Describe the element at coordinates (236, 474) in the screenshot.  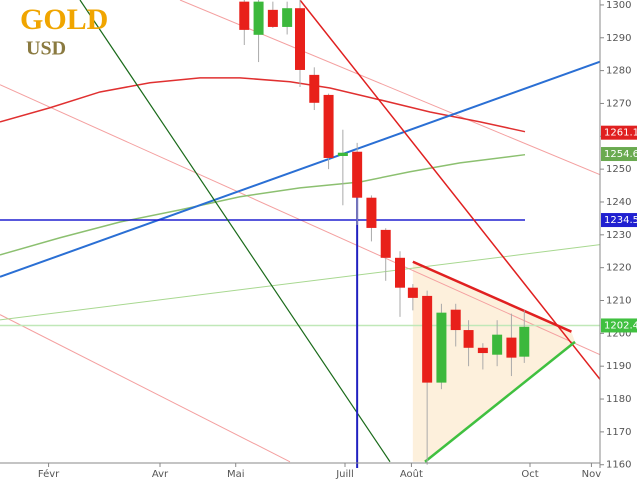
I see `x-tick-label: Mai` at that location.